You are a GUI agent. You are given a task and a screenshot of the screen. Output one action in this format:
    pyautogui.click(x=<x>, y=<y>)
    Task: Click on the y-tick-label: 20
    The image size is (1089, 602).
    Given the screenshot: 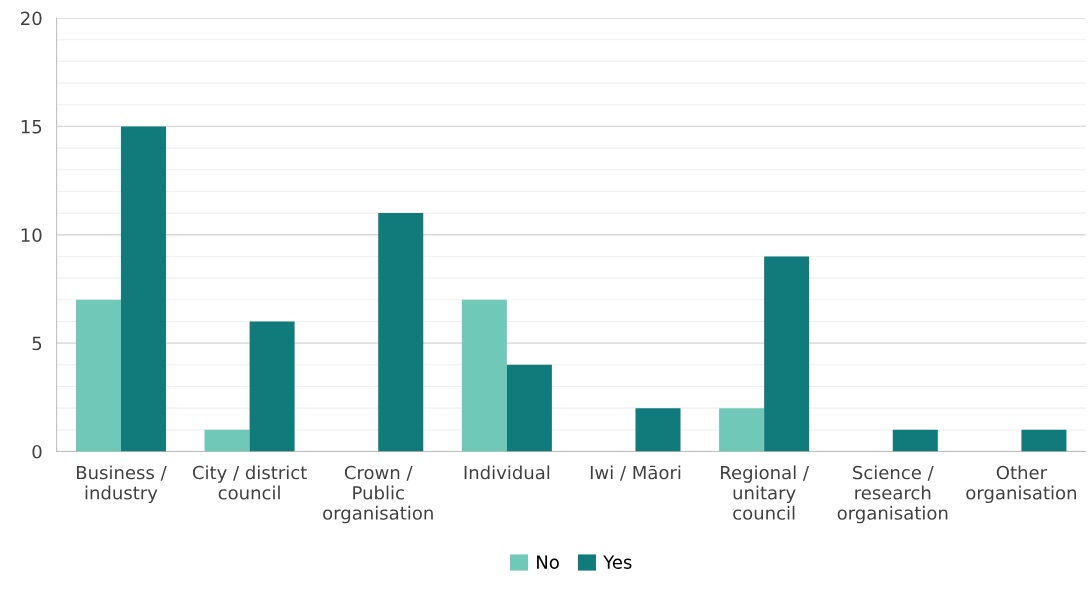 What is the action you would take?
    pyautogui.click(x=31, y=18)
    